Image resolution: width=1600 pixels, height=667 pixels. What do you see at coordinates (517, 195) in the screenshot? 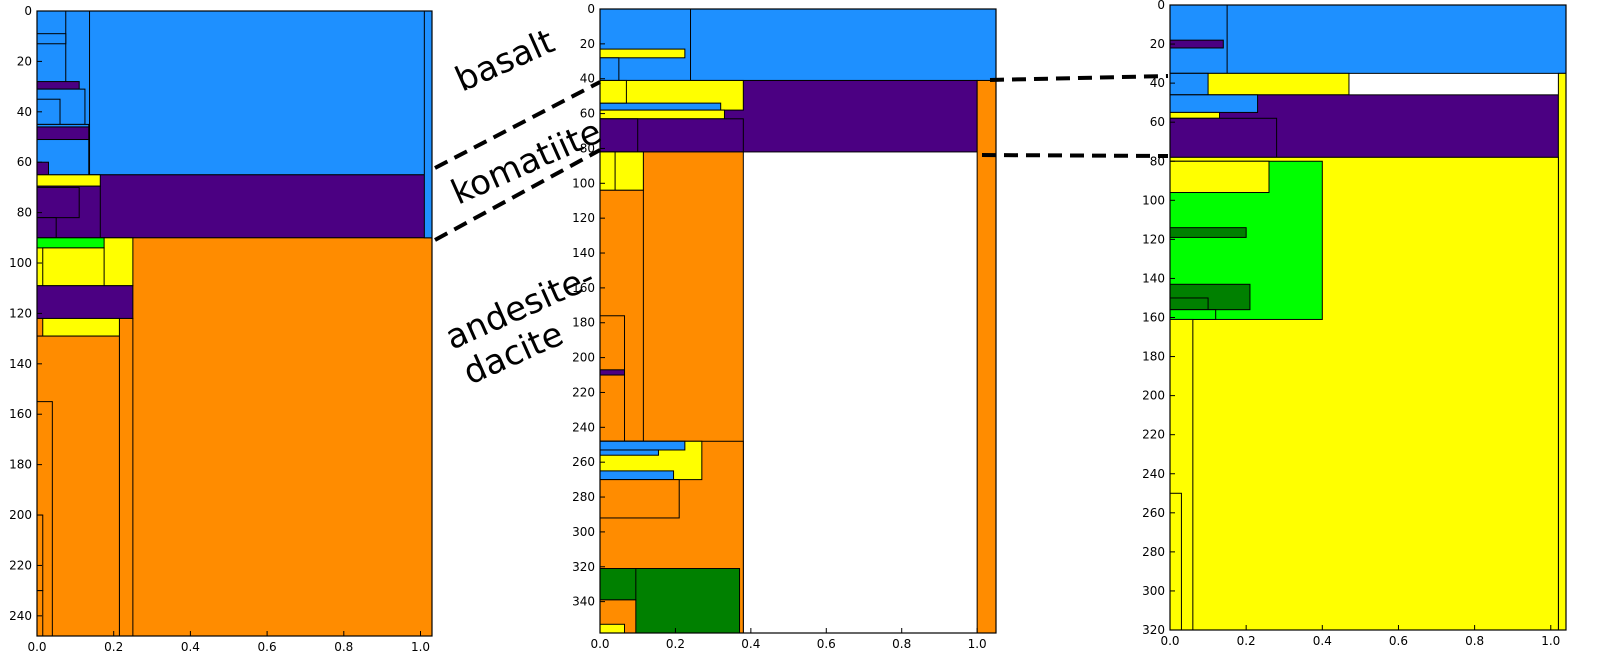
I see `connector-komatiite-andesite-left` at bounding box center [517, 195].